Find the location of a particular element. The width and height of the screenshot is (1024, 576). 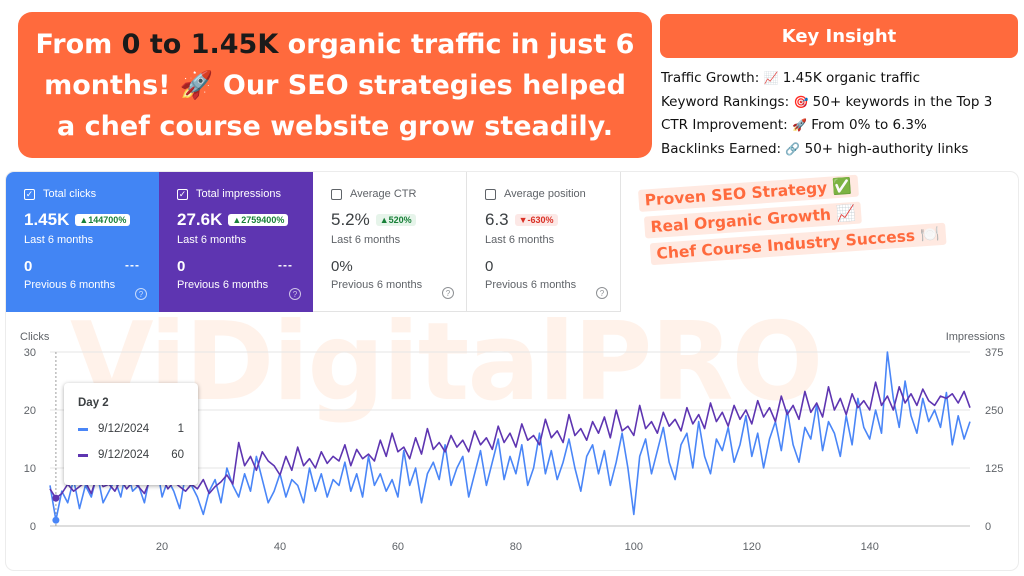

metric-label: Total clicks is located at coordinates (70, 194).